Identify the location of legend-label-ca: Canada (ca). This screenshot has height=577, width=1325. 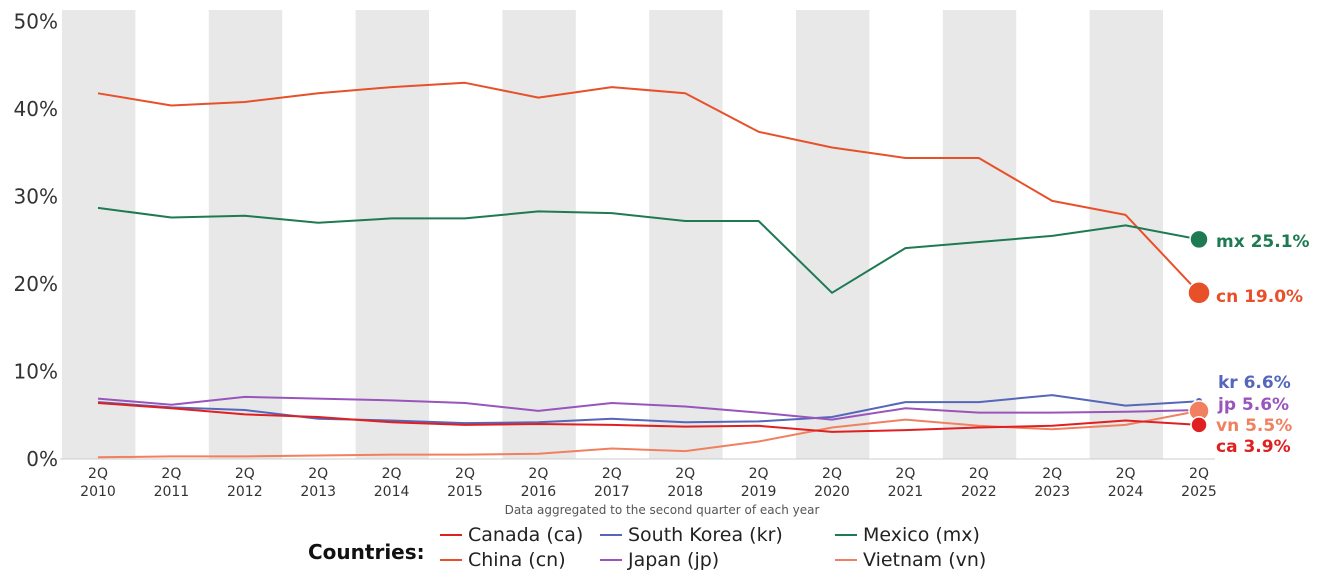
(525, 535).